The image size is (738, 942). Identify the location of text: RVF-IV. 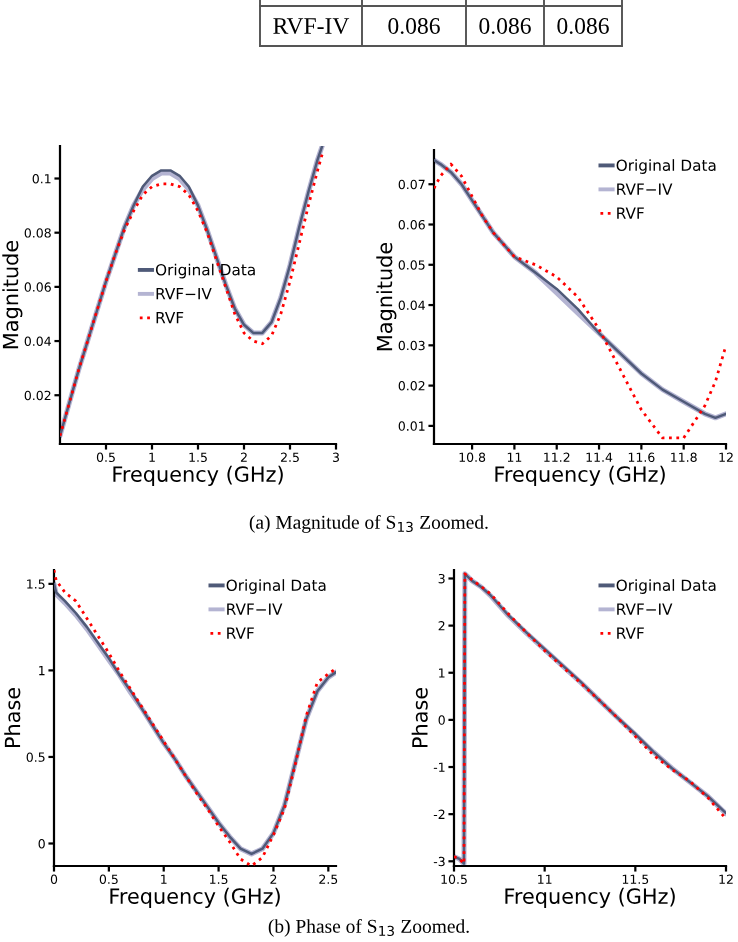
(311, 26).